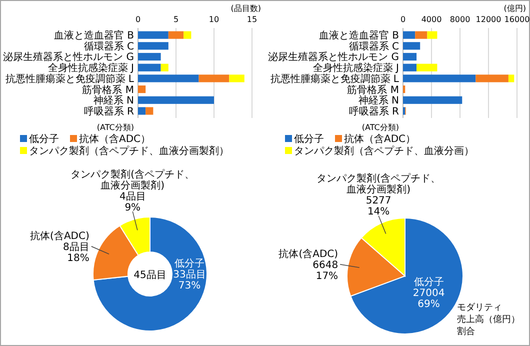 The width and height of the screenshot is (530, 346). What do you see at coordinates (384, 151) in the screenshot?
I see `legend-label: タンパク製剤（含ペプチド、血液分画）` at bounding box center [384, 151].